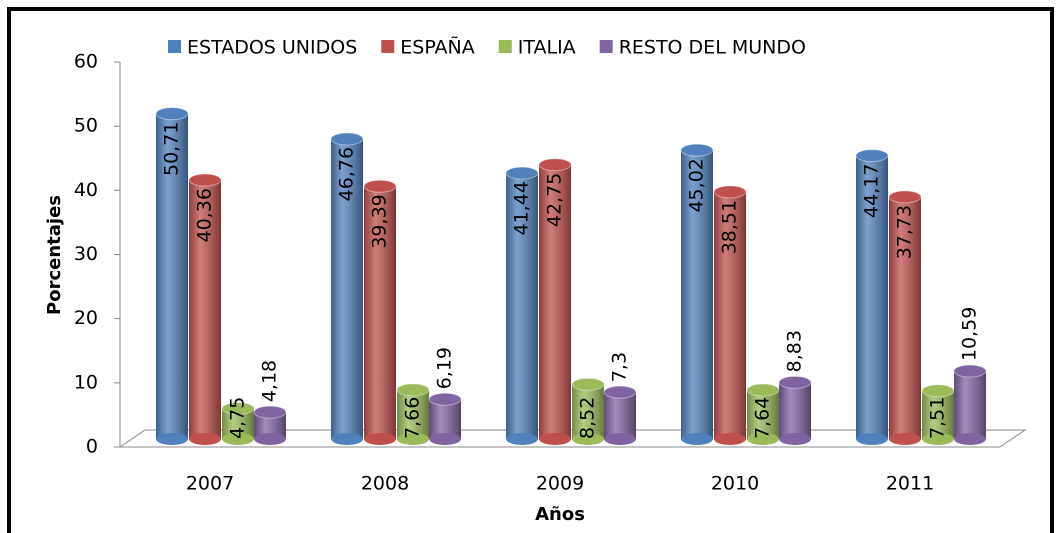  Describe the element at coordinates (86, 190) in the screenshot. I see `y-tick-label: 40` at that location.